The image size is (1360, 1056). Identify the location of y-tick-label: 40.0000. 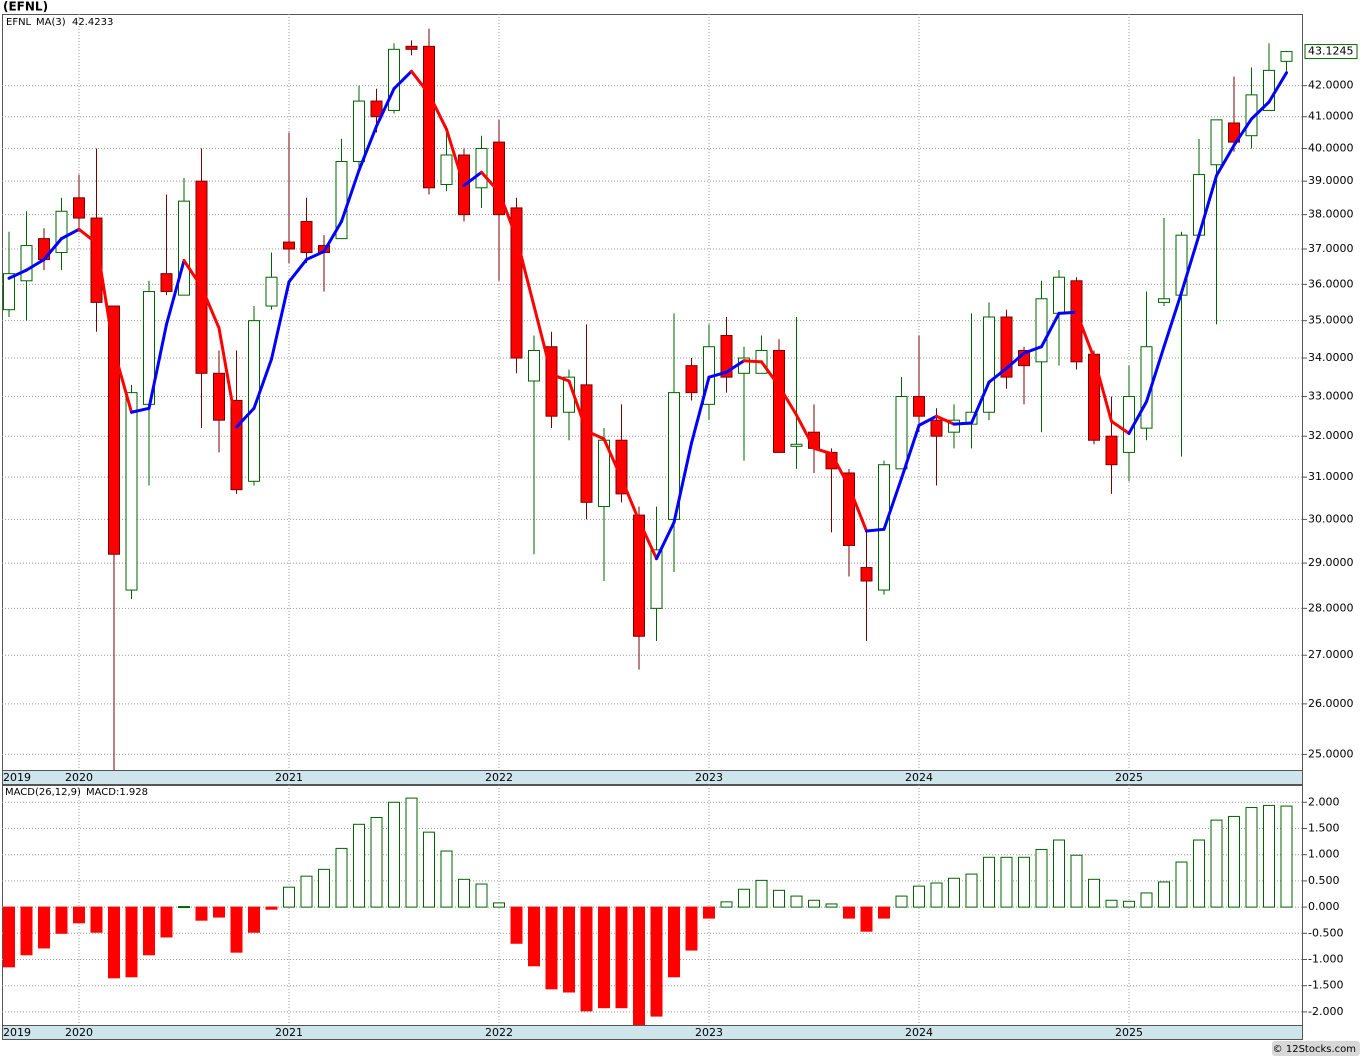
(1331, 148).